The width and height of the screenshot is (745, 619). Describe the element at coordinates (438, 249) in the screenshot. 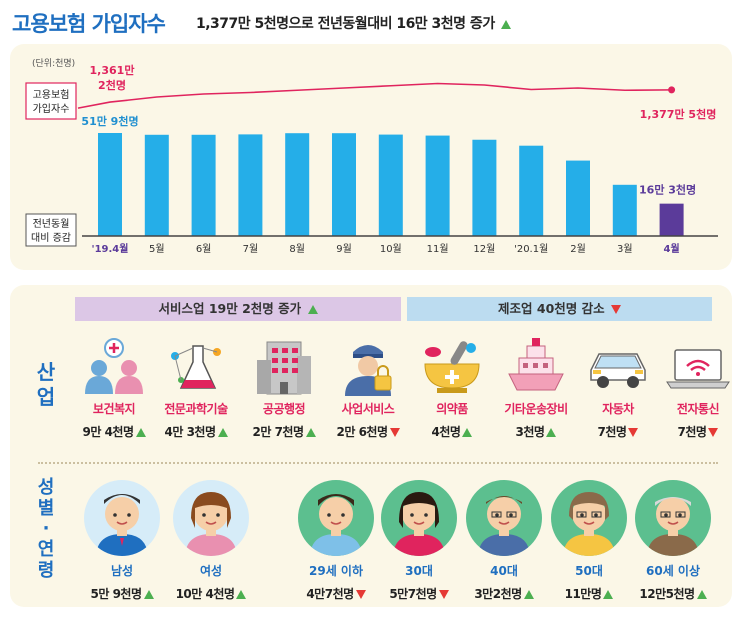

I see `x-tick-label: 11월` at that location.